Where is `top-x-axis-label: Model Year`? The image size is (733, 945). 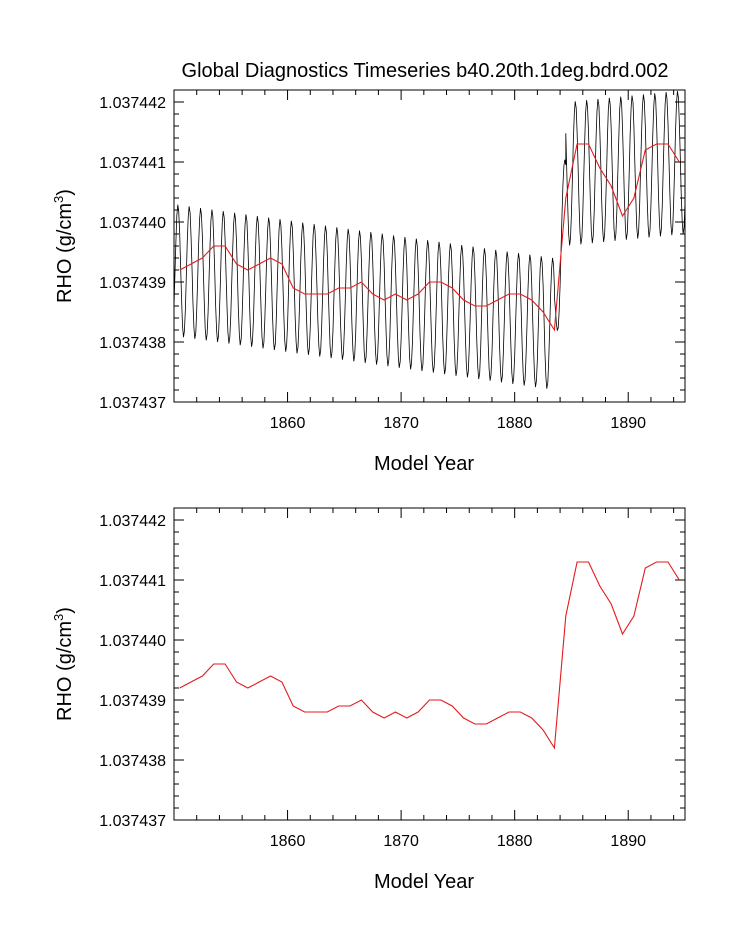 top-x-axis-label: Model Year is located at coordinates (424, 464).